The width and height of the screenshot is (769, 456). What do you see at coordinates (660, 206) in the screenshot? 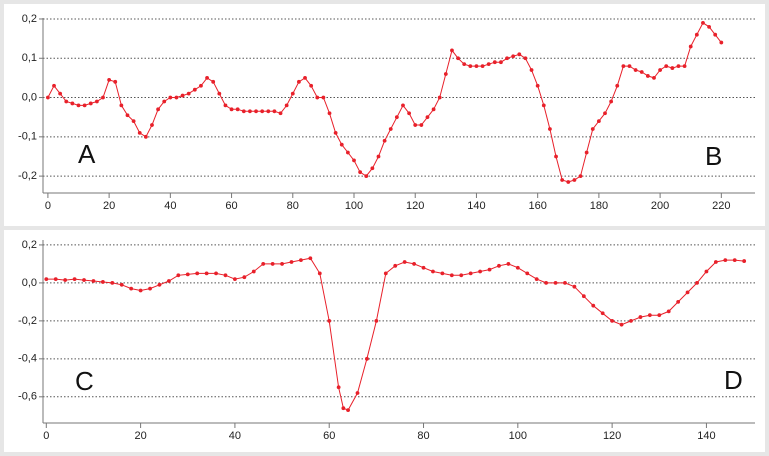
I see `x-tick-label: 200` at bounding box center [660, 206].